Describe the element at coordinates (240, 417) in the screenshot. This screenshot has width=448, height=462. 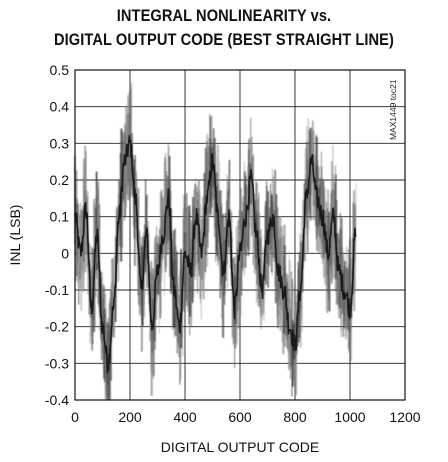
I see `x-tick-label: 600` at that location.